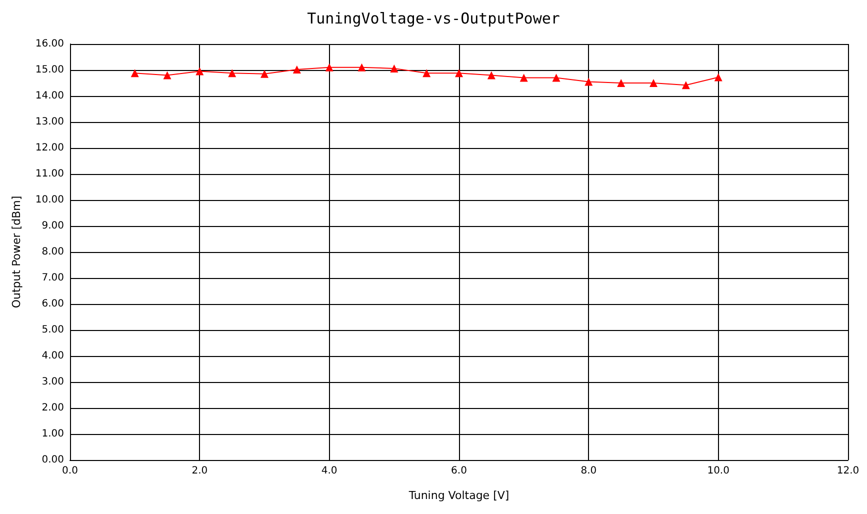 This screenshot has width=867, height=514. I want to click on x-tick-label: 0.0, so click(70, 471).